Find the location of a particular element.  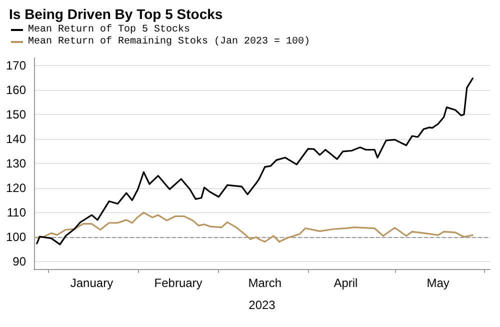

legend-label: Mean Return of Remaining Stoks (Jan 2023 = 100) is located at coordinates (169, 42).